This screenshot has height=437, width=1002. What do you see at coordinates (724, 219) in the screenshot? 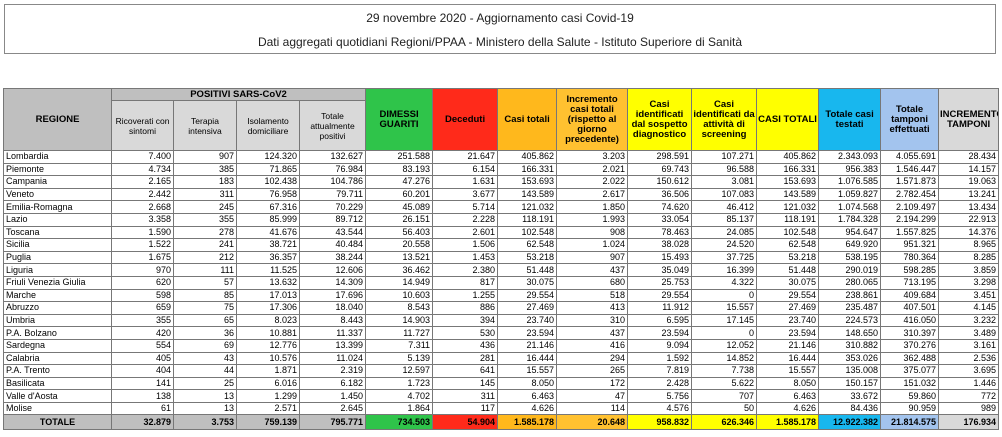
I see `cell: 85.137` at bounding box center [724, 219].